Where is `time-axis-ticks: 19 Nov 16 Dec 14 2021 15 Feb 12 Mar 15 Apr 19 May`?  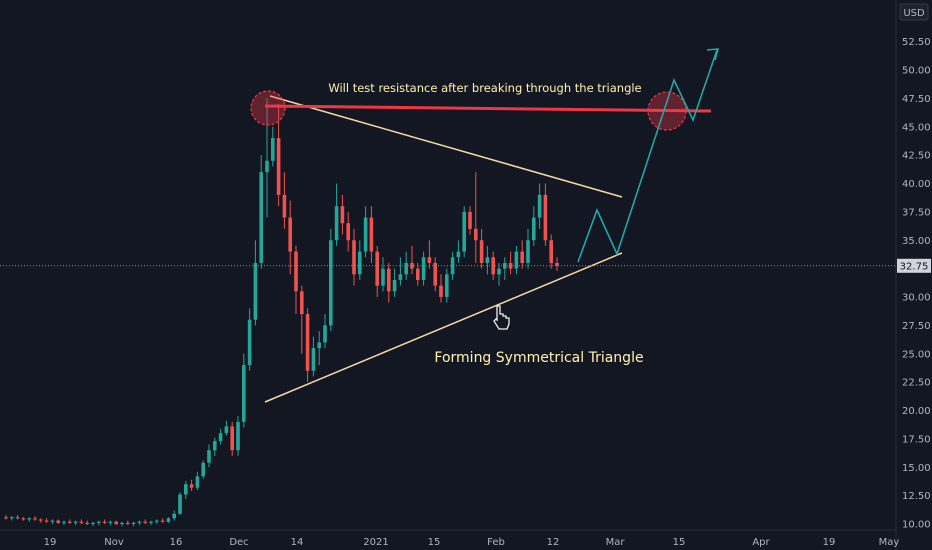
time-axis-ticks: 19 Nov 16 Dec 14 2021 15 Feb 12 Mar 15 Apr 19 May is located at coordinates (472, 542).